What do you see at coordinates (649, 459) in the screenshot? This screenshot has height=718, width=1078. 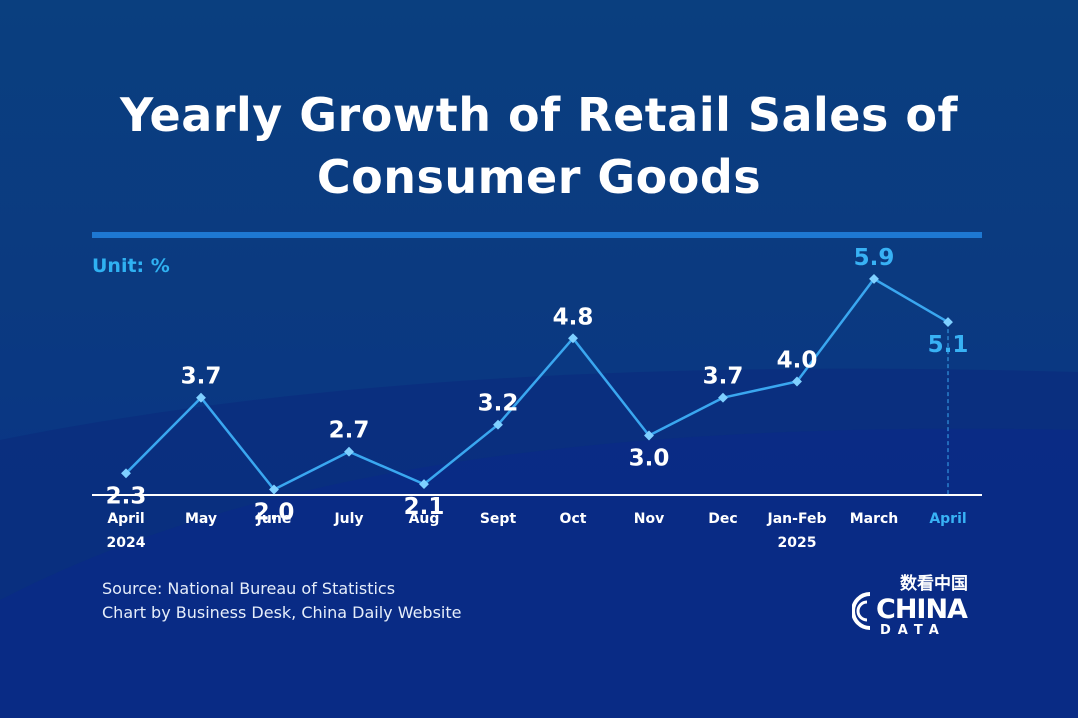 I see `data-label: 3.0` at bounding box center [649, 459].